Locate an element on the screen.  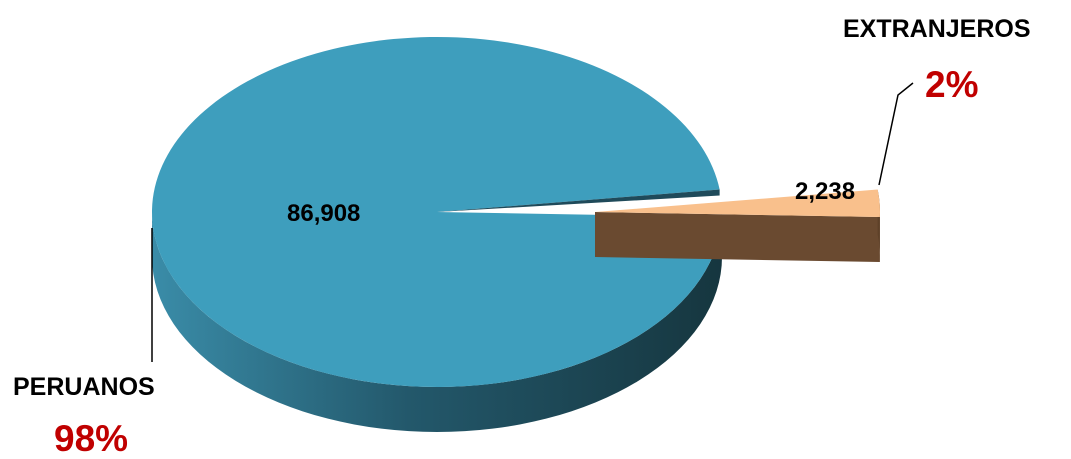
data-label-extranjeros-value: 2,238 is located at coordinates (825, 191).